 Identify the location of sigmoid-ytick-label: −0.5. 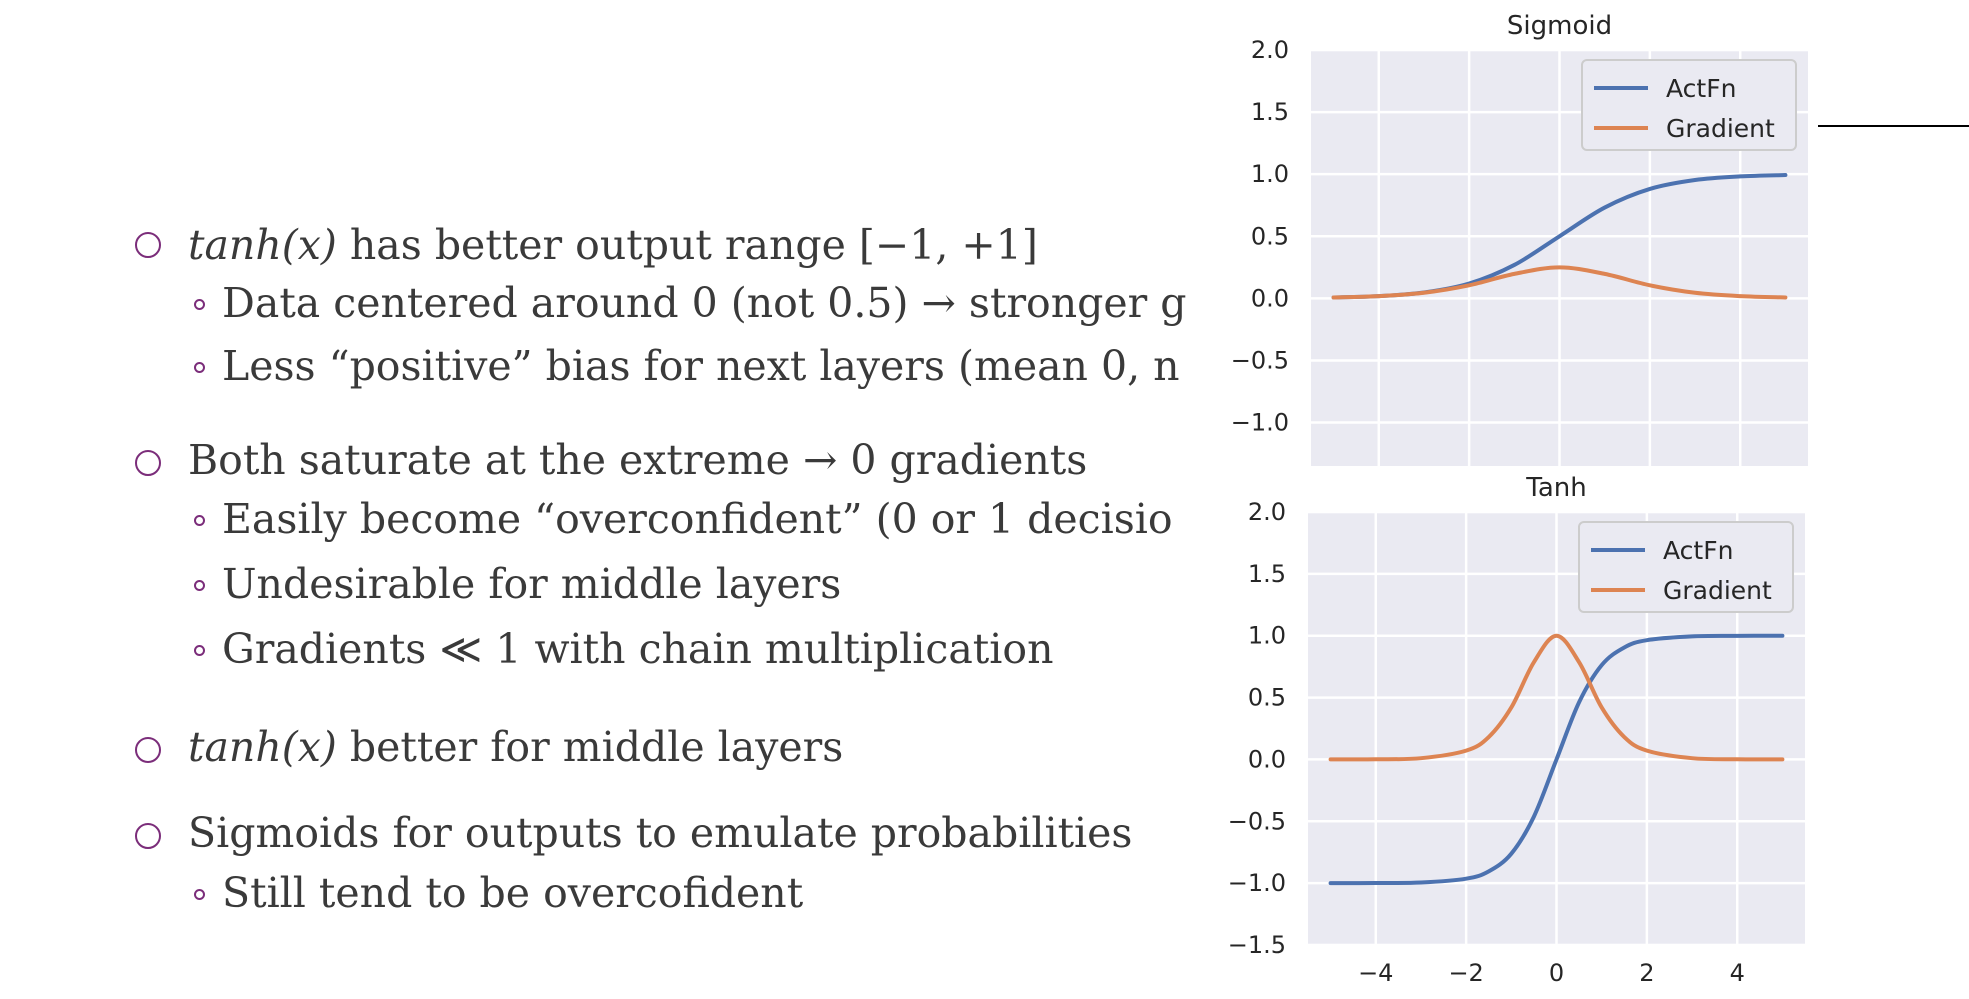
(1260, 360).